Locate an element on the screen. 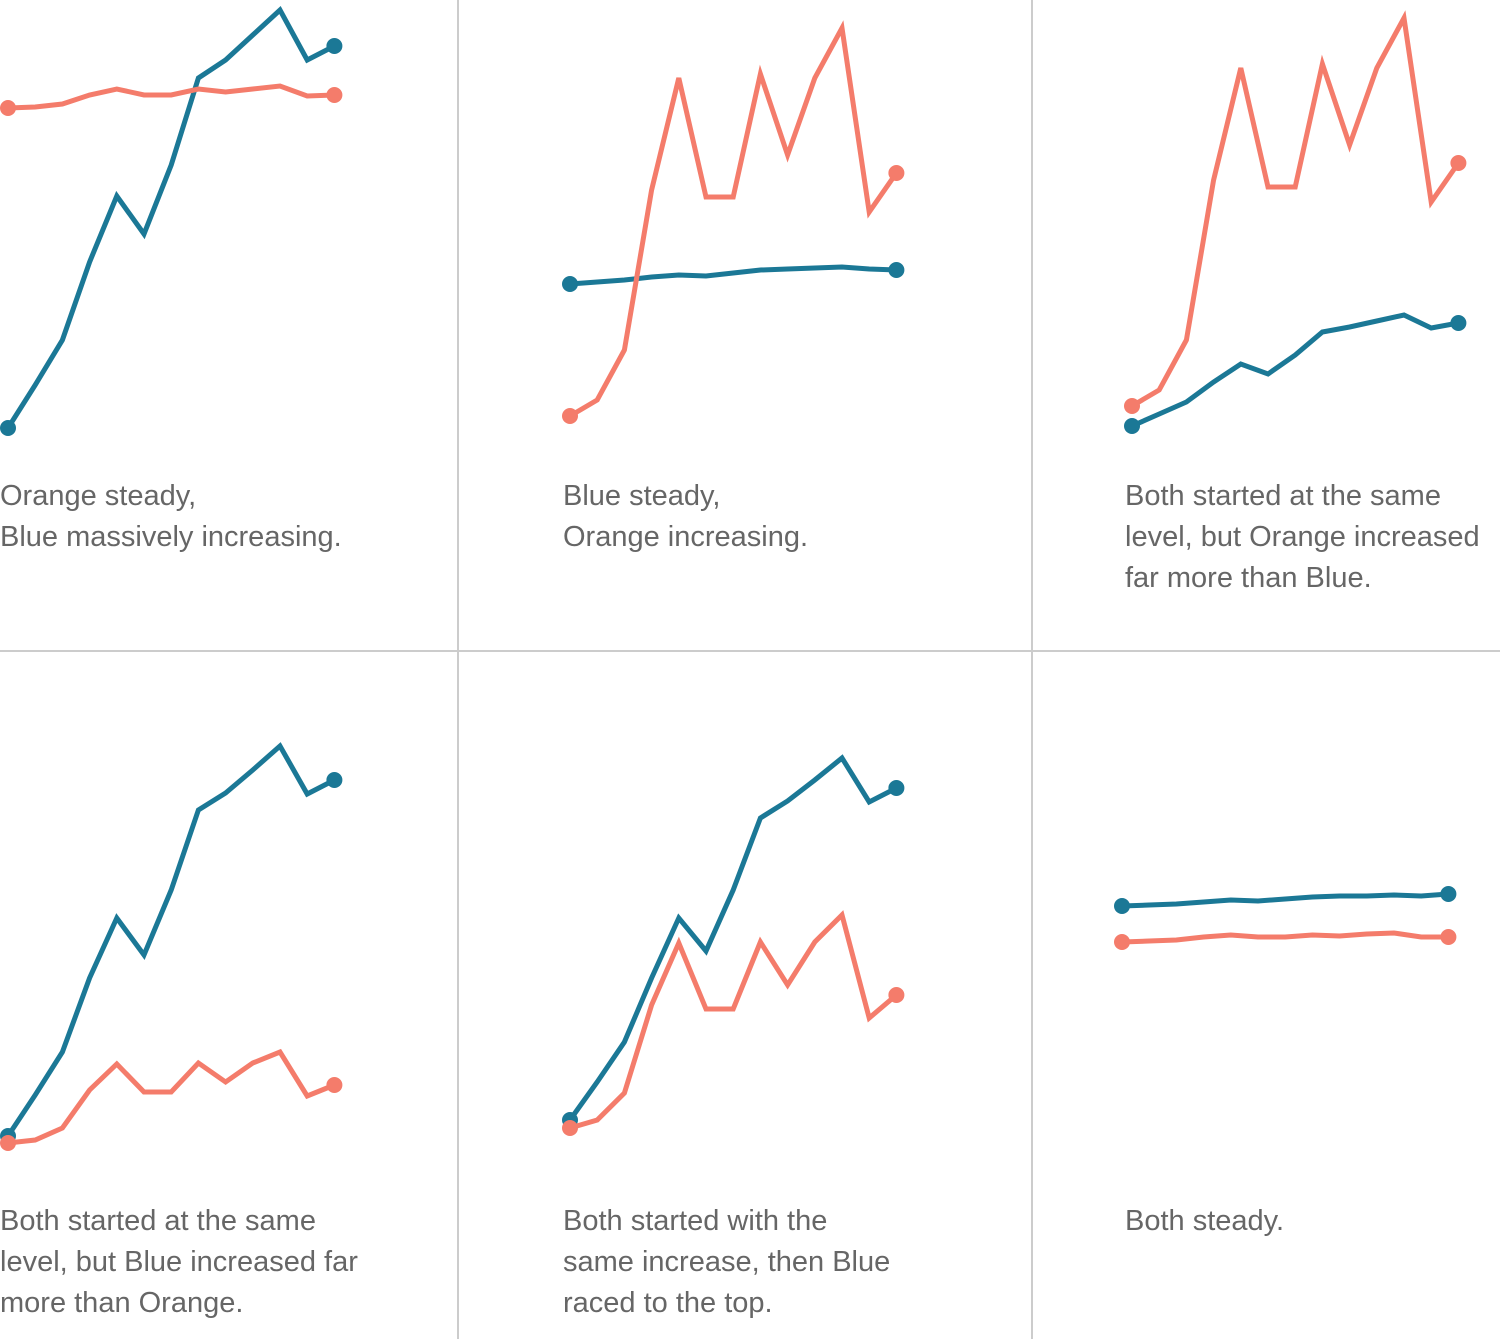 Image resolution: width=1500 pixels, height=1339 pixels. caption: Both started with the is located at coordinates (695, 1221).